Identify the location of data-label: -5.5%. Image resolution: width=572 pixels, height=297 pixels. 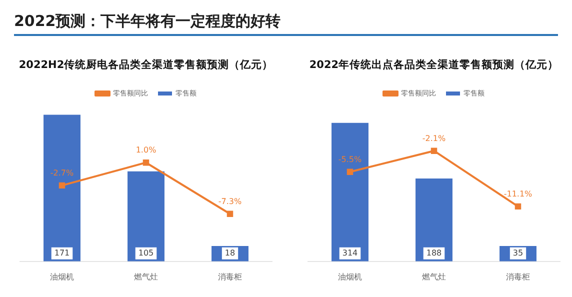
(350, 159).